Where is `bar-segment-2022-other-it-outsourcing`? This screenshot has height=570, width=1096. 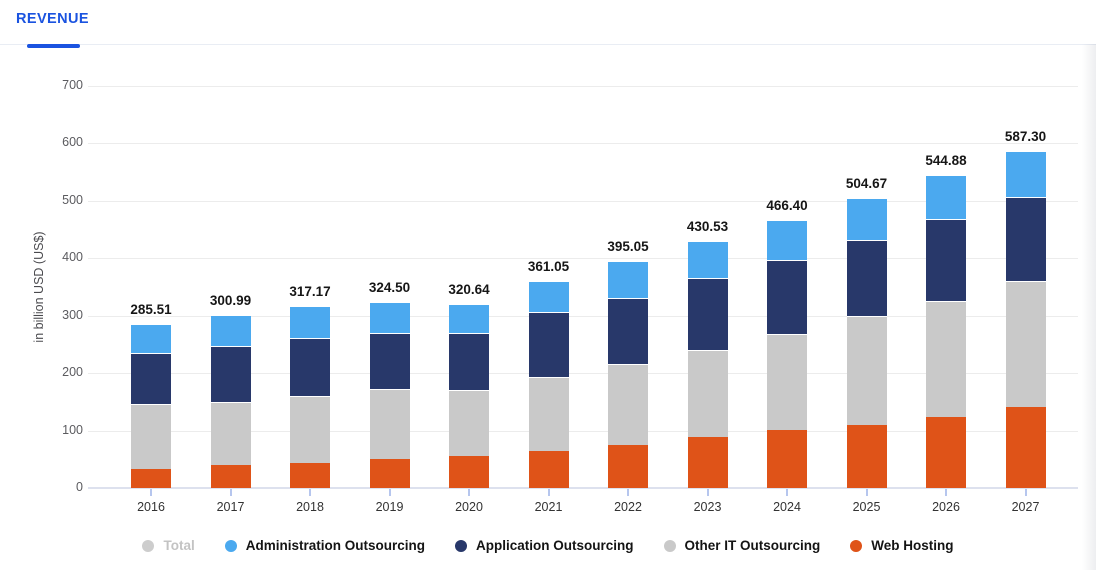
bar-segment-2022-other-it-outsourcing is located at coordinates (628, 404).